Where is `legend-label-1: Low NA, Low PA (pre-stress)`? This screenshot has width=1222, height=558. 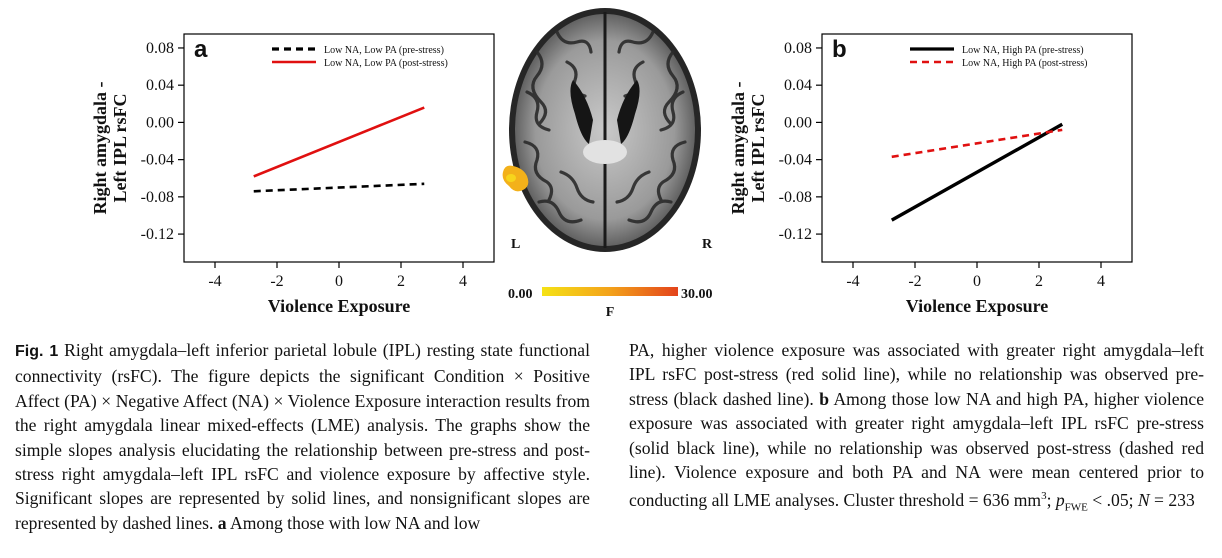 legend-label-1: Low NA, Low PA (pre-stress) is located at coordinates (384, 50).